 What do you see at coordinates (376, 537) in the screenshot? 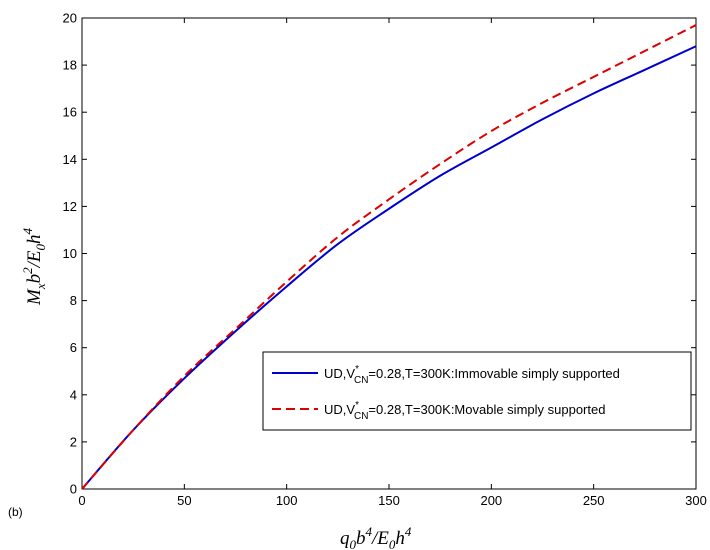
I see `x-axis-label: q0b4/E0h4` at bounding box center [376, 537].